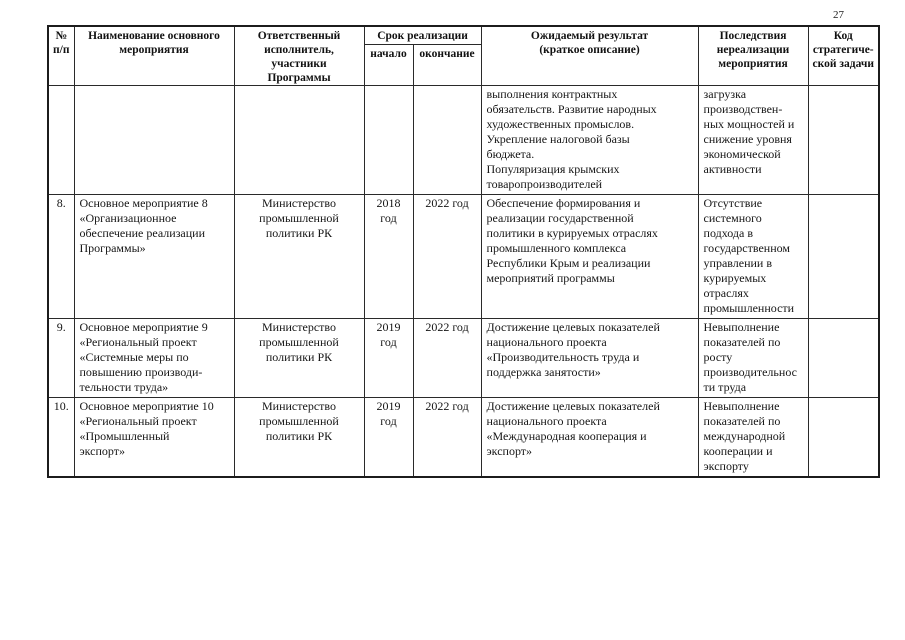  What do you see at coordinates (843, 55) in the screenshot?
I see `header-cell-code: Код стратегиче- ской задачи` at bounding box center [843, 55].